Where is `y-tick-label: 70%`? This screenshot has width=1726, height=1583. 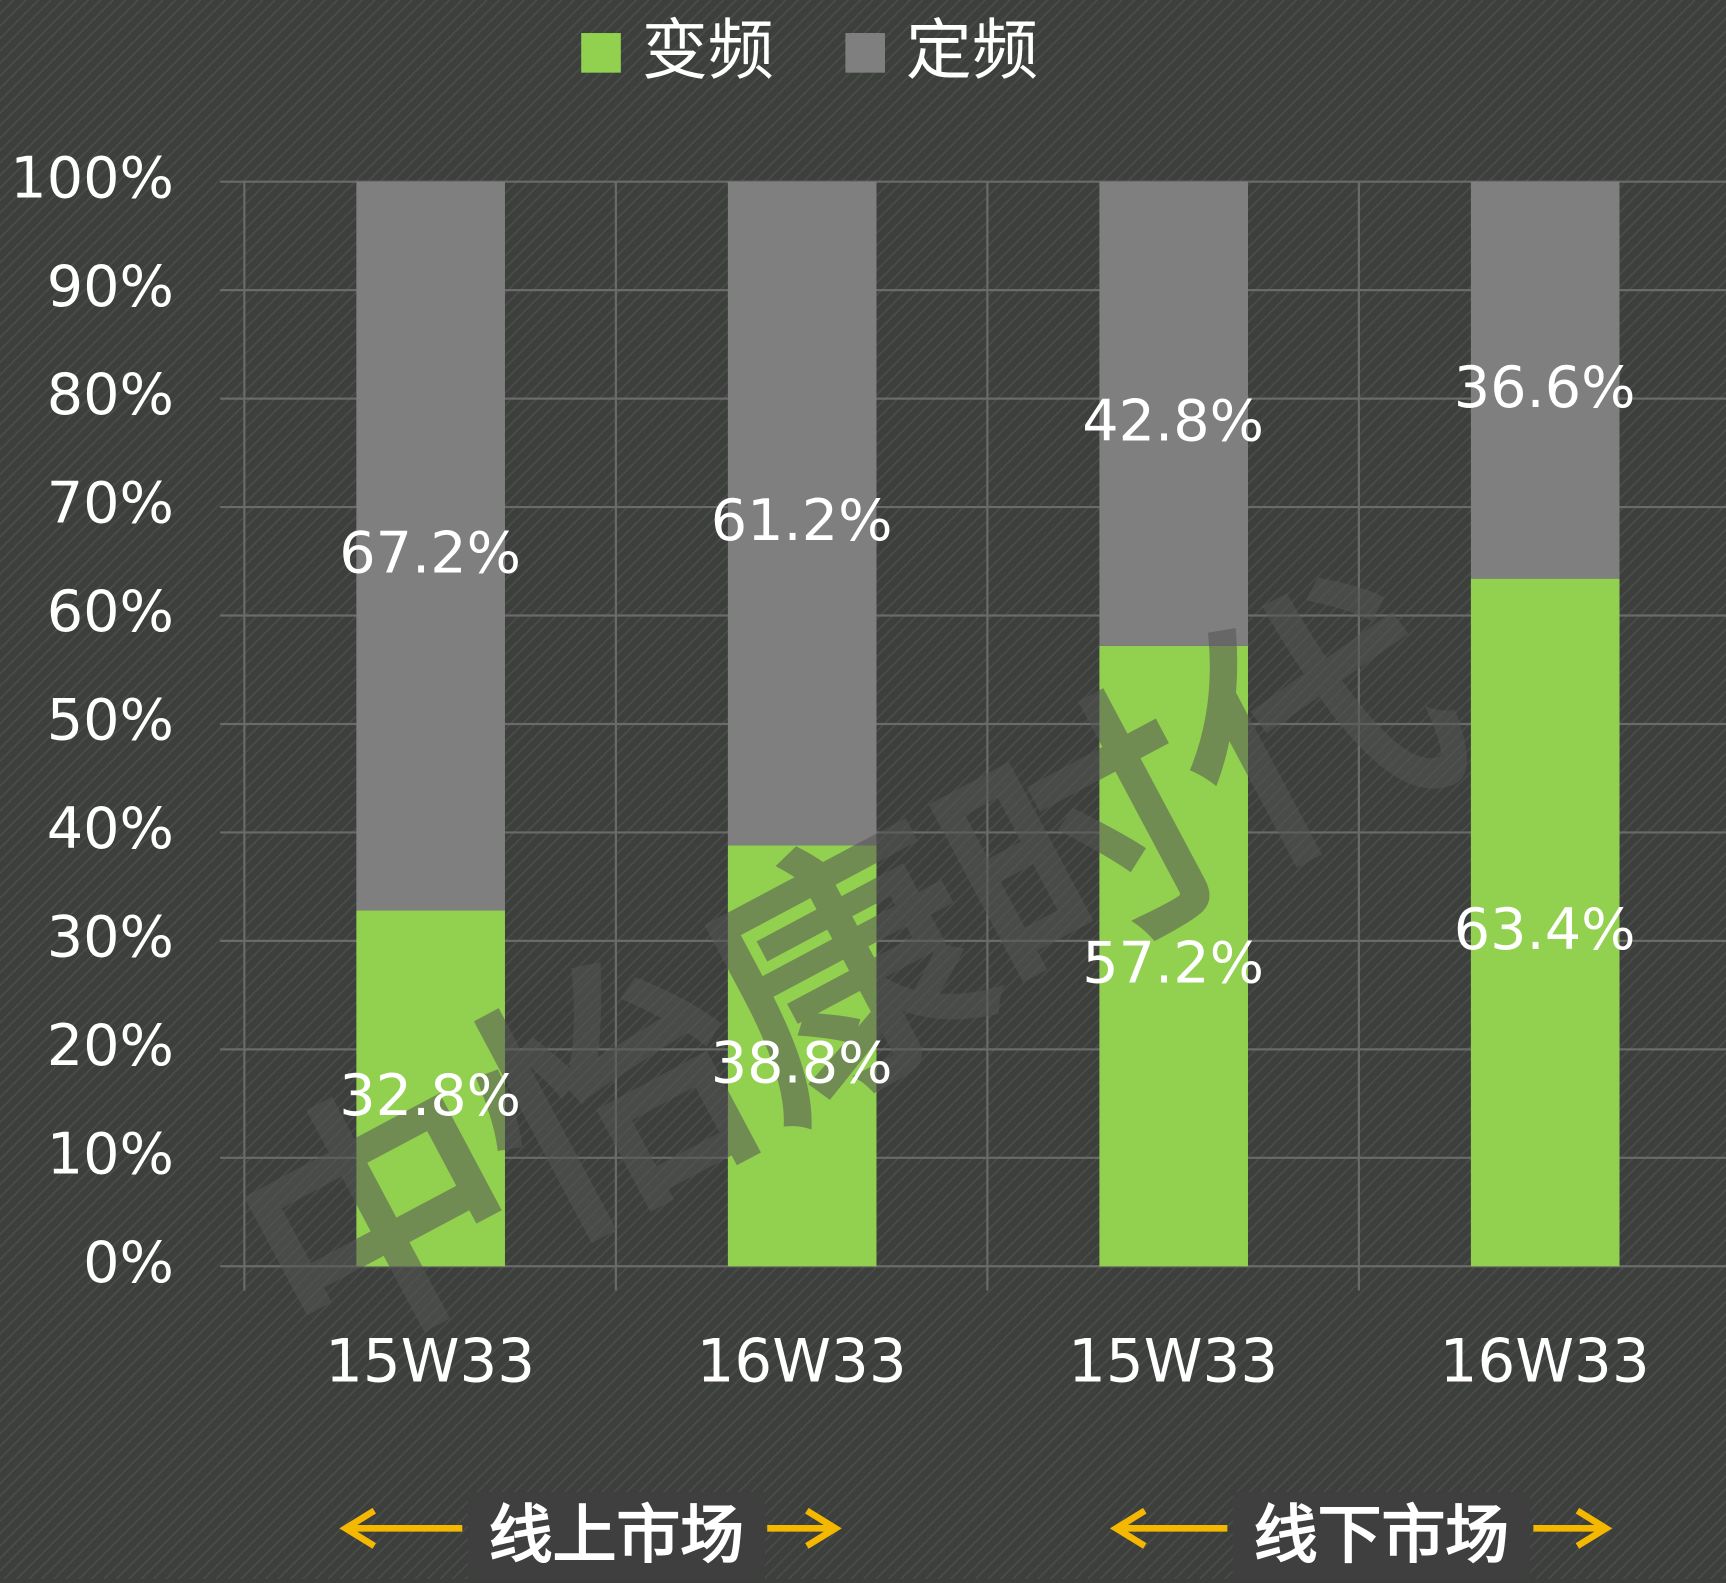 y-tick-label: 70% is located at coordinates (110, 504).